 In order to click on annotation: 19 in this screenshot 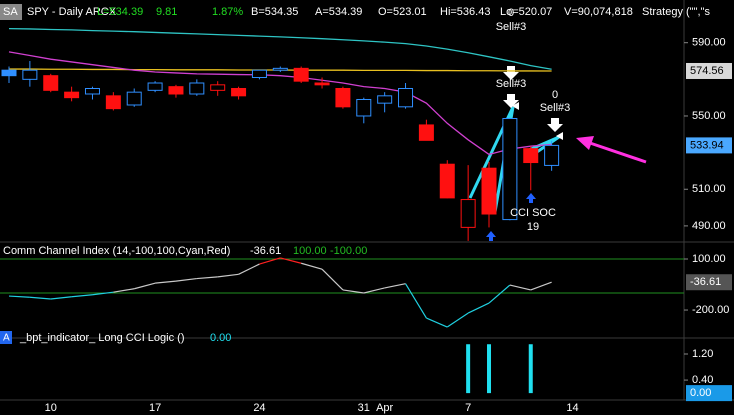, I will do `click(533, 227)`.